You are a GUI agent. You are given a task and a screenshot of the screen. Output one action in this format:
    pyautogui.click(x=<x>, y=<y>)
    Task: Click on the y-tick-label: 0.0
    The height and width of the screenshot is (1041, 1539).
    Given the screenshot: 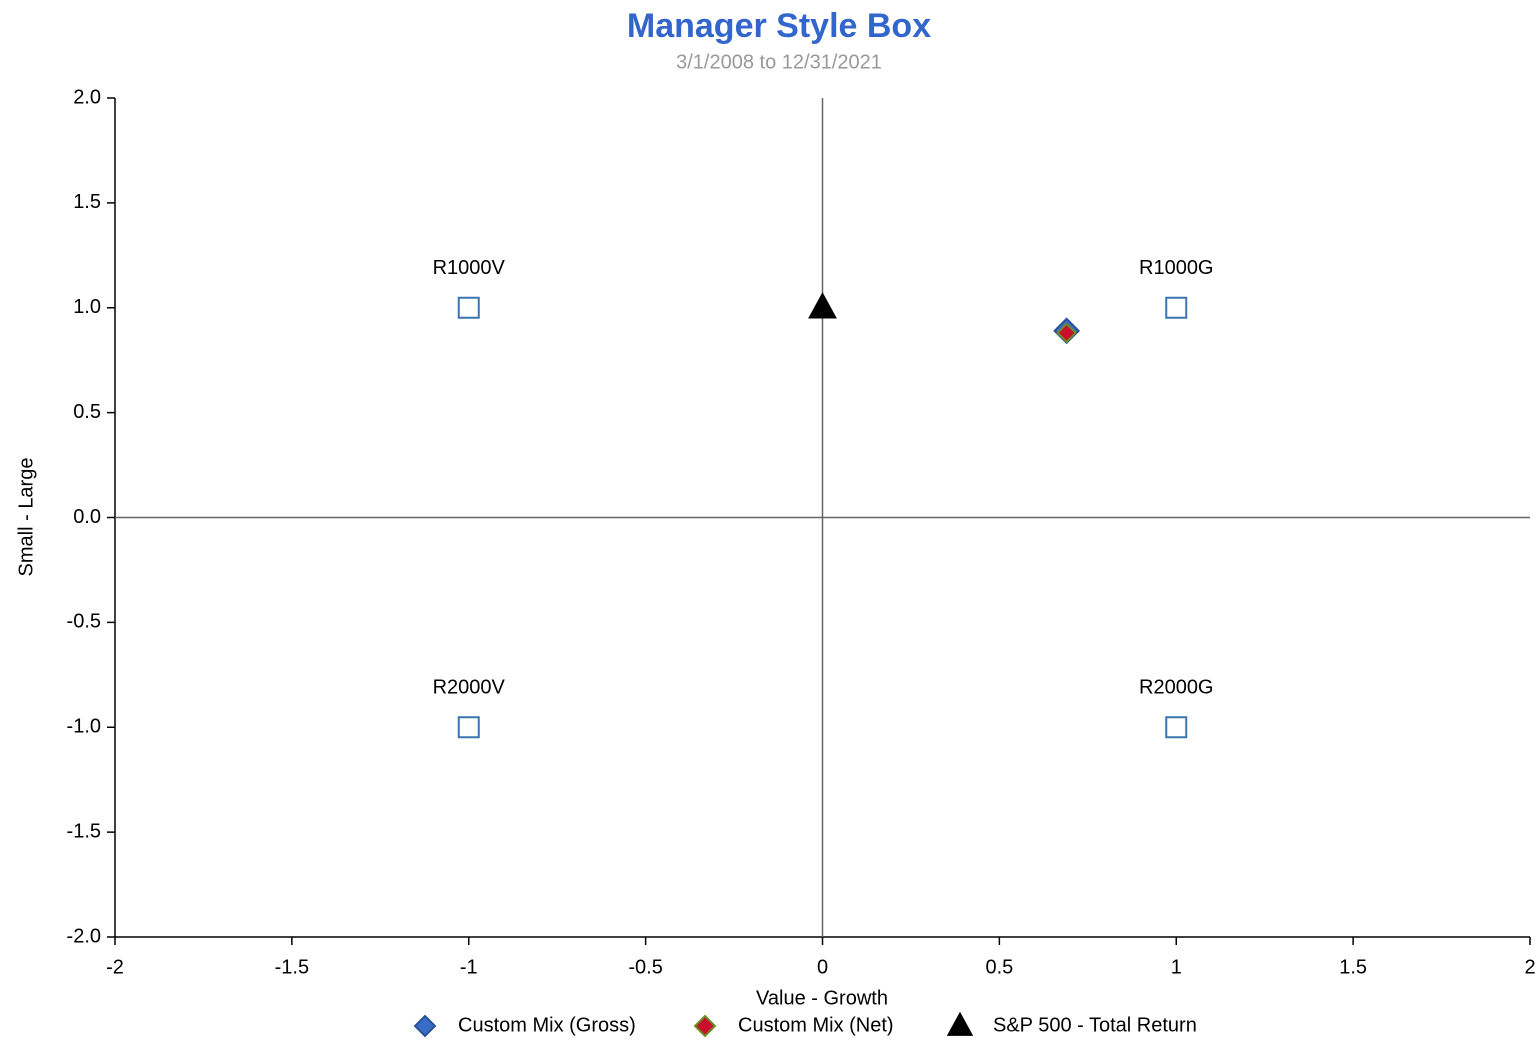 What is the action you would take?
    pyautogui.click(x=87, y=517)
    